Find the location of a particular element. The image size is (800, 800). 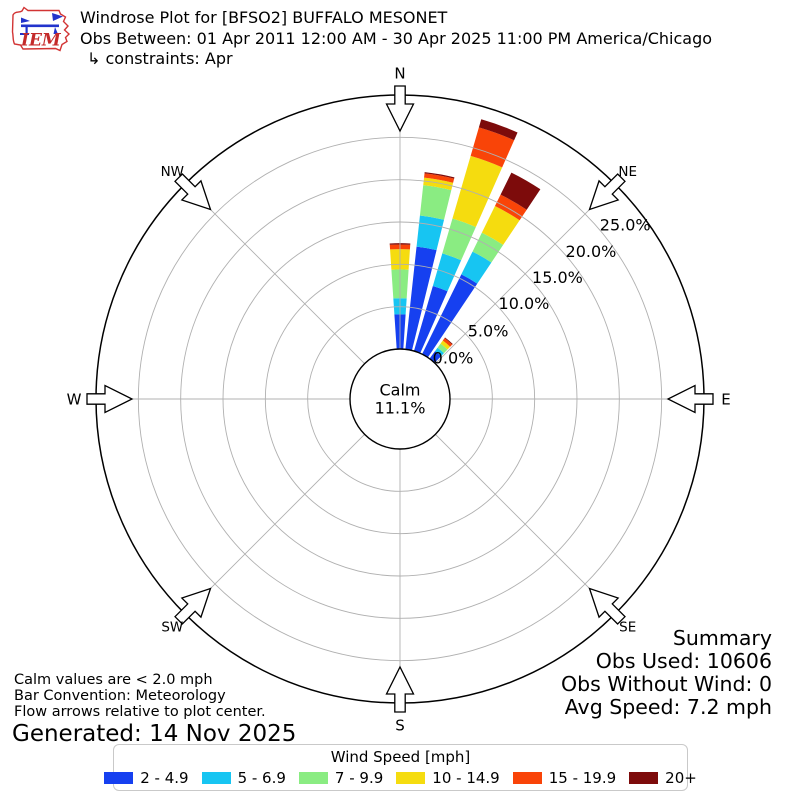

grid-spoke-nw is located at coordinates (274, 273).